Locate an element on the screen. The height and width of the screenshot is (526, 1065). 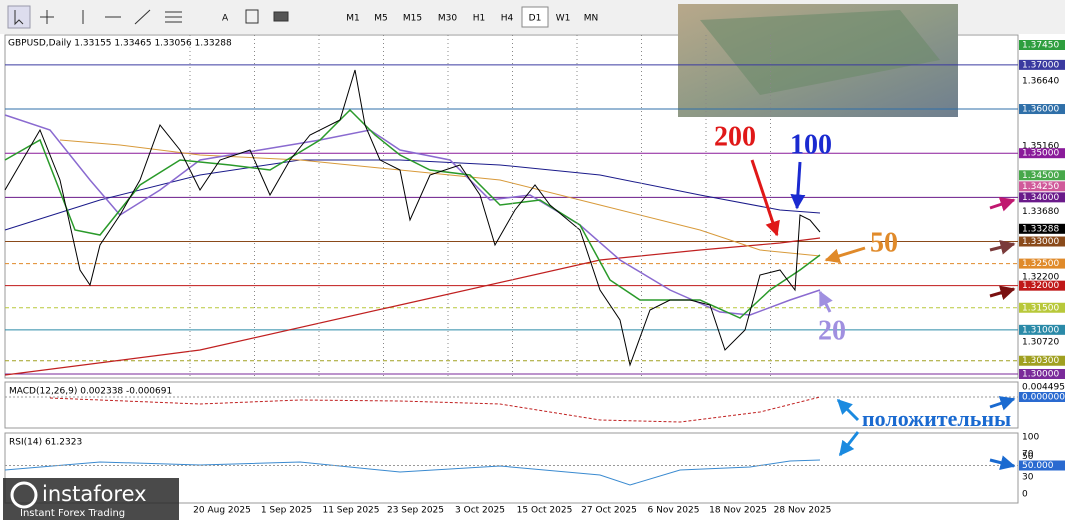
price-label: 1.35160 is located at coordinates (1040, 147).